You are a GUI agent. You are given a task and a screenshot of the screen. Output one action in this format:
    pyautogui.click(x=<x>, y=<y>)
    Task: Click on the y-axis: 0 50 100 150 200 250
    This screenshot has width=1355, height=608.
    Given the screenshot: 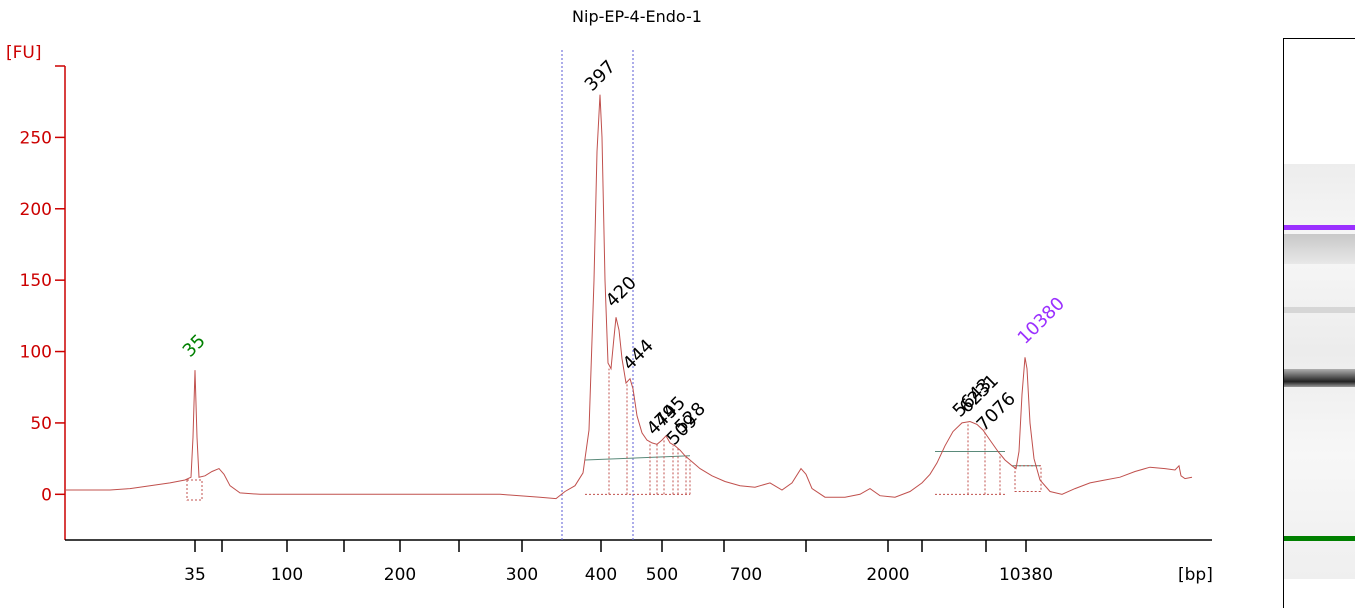 What is the action you would take?
    pyautogui.click(x=43, y=302)
    